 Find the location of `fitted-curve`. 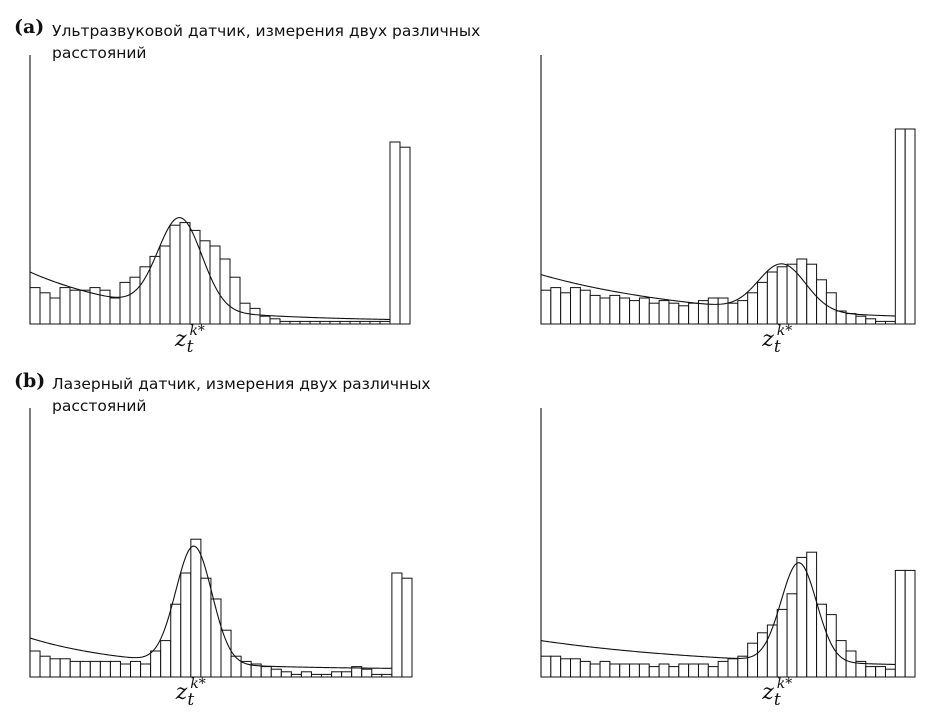

fitted-curve is located at coordinates (210, 607).